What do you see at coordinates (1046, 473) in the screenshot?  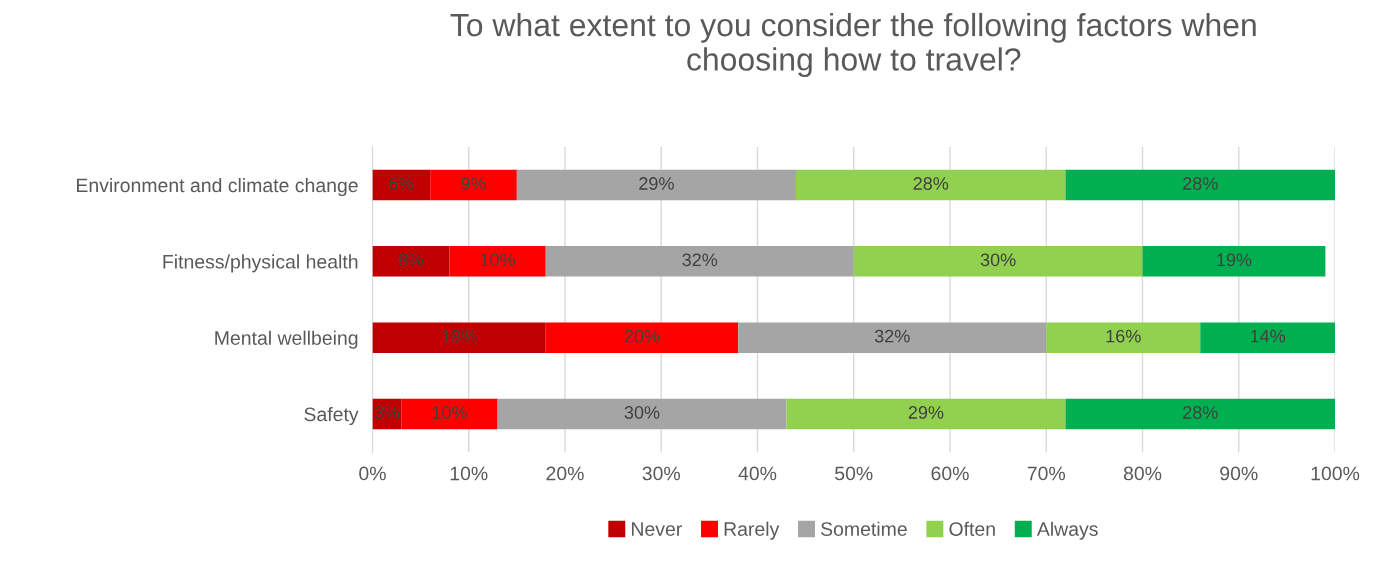 I see `x-tick-label: 70%` at bounding box center [1046, 473].